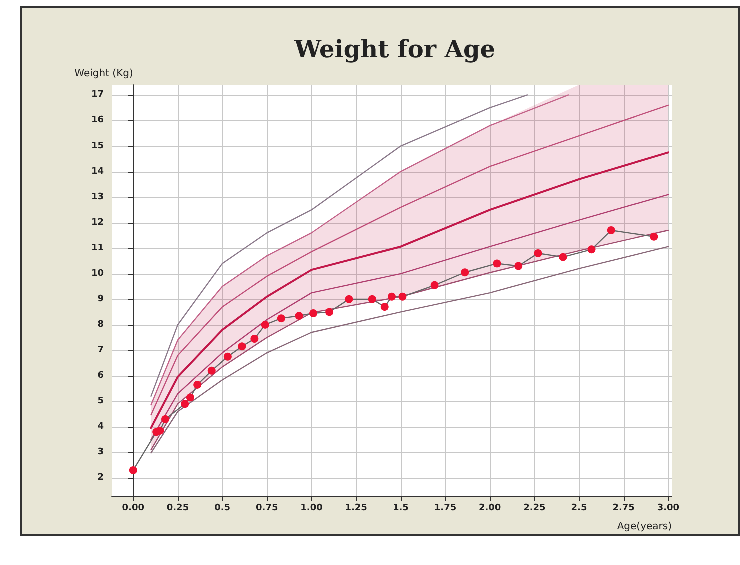 This screenshot has height=565, width=740. I want to click on y-tick-label: 14, so click(97, 171).